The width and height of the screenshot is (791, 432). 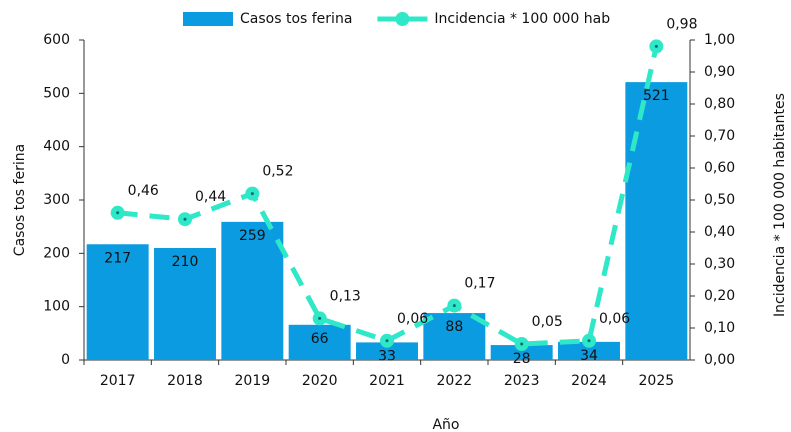 What do you see at coordinates (56, 253) in the screenshot?
I see `y-tick-label: 200` at bounding box center [56, 253].